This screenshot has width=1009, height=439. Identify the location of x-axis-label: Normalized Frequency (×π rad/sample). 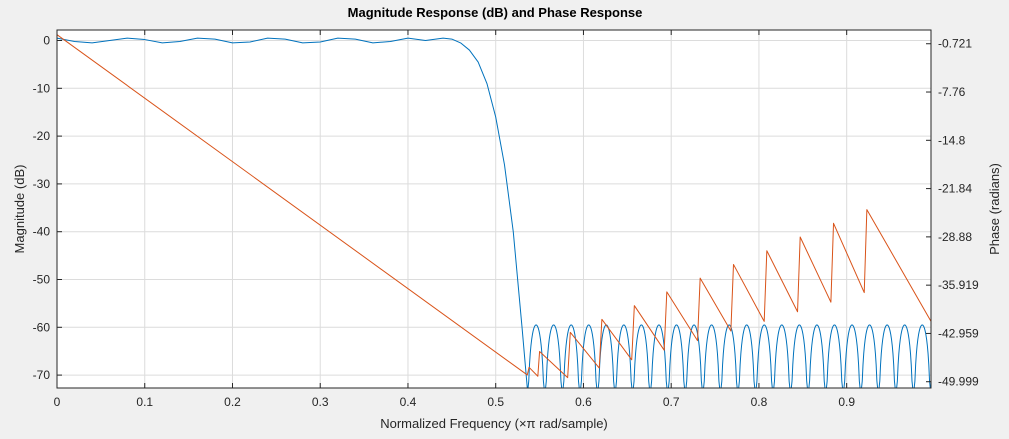
(494, 423).